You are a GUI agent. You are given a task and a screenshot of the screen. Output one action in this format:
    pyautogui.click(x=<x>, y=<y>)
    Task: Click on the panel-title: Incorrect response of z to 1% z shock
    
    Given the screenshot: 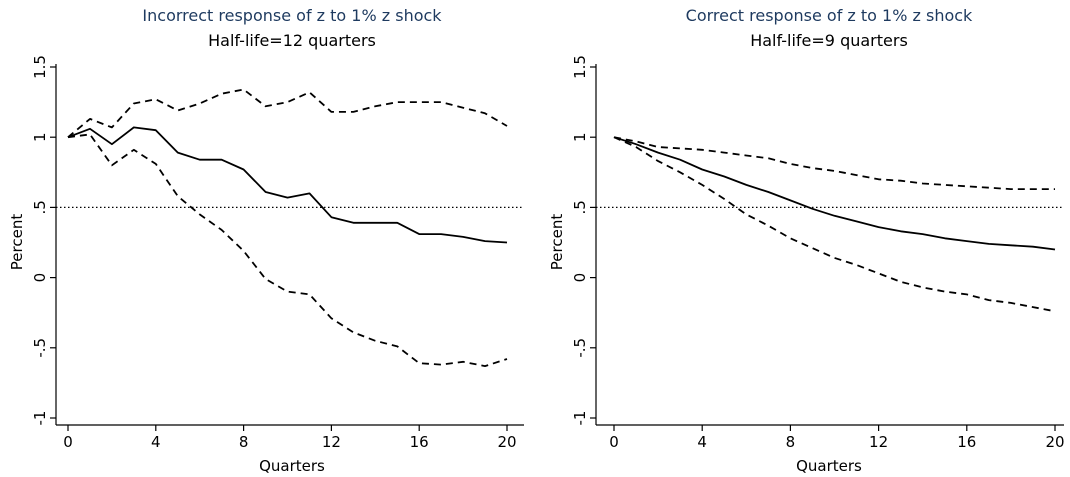 What is the action you would take?
    pyautogui.click(x=292, y=15)
    